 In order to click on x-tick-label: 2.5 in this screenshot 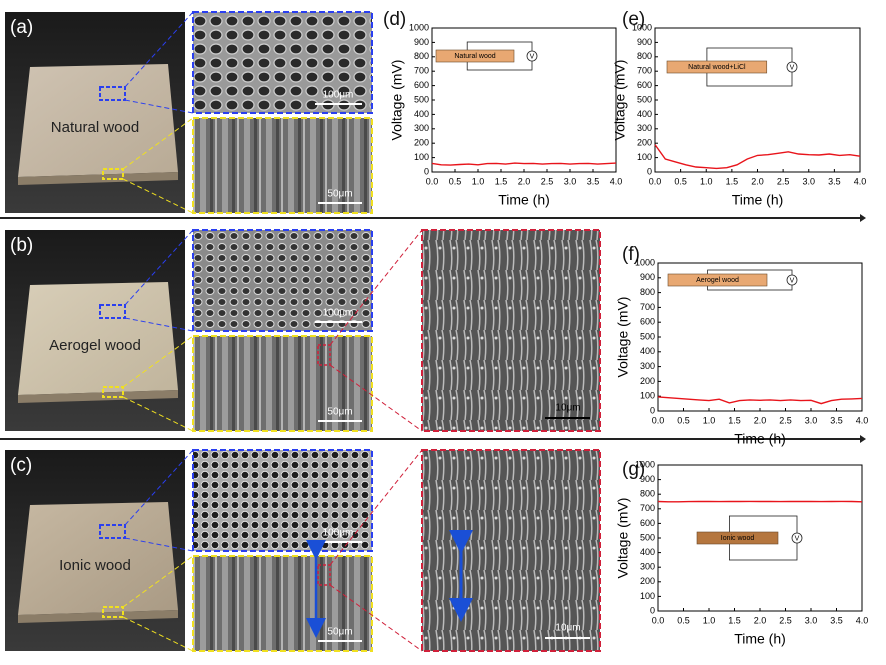, I will do `click(785, 620)`.